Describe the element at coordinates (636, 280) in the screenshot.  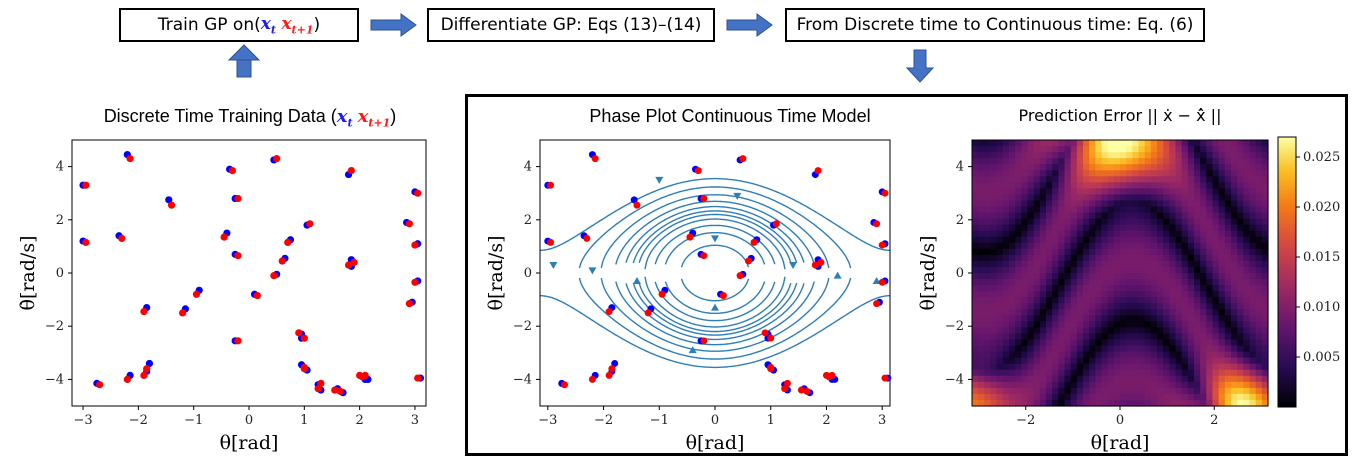
I see `streamline-arrow` at that location.